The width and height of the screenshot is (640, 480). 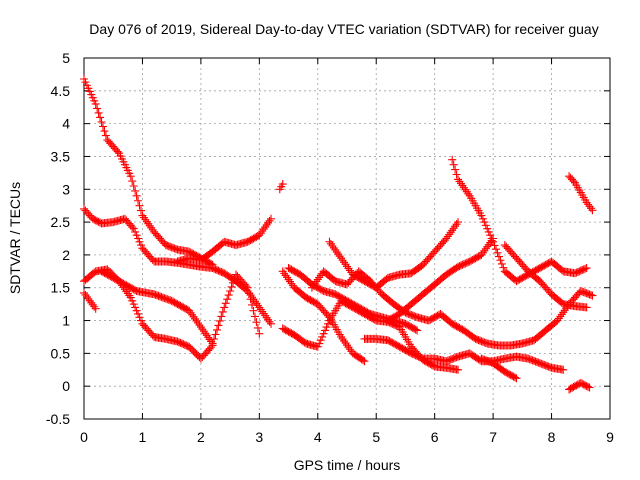 I want to click on x-tick-label: 3, so click(x=259, y=437).